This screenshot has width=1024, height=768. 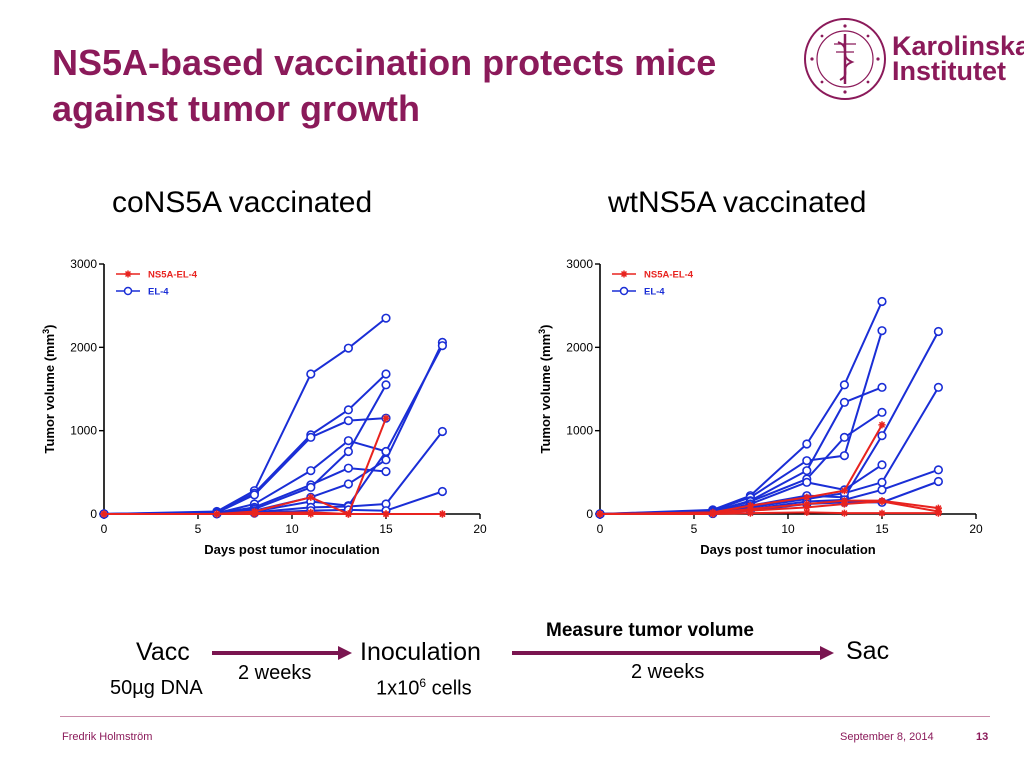 What do you see at coordinates (673, 653) in the screenshot?
I see `arrow-inoculation-to-sac` at bounding box center [673, 653].